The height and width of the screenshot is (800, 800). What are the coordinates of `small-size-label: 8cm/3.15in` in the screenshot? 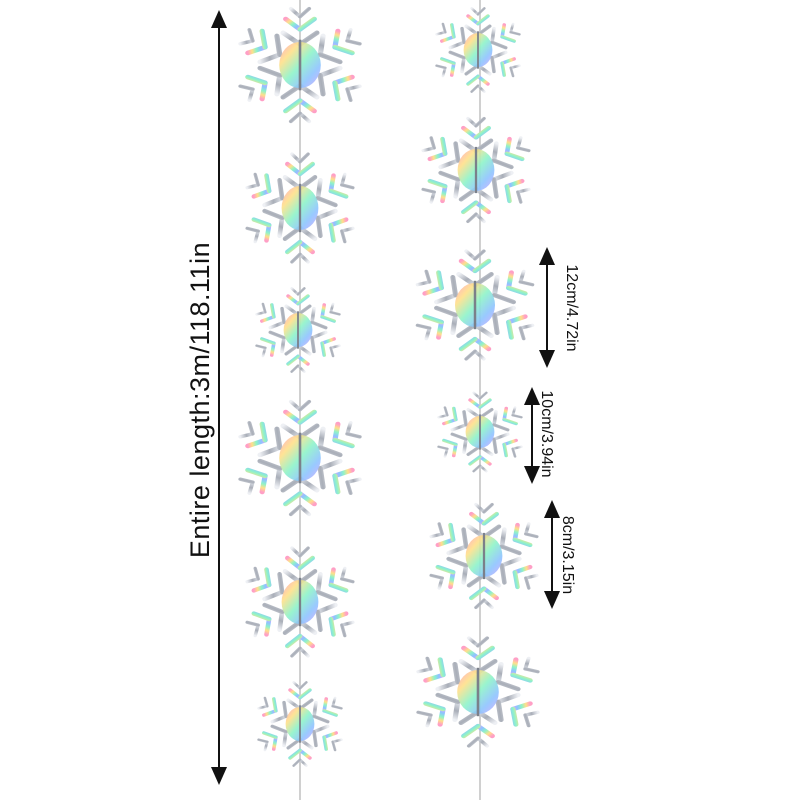 It's located at (567, 555).